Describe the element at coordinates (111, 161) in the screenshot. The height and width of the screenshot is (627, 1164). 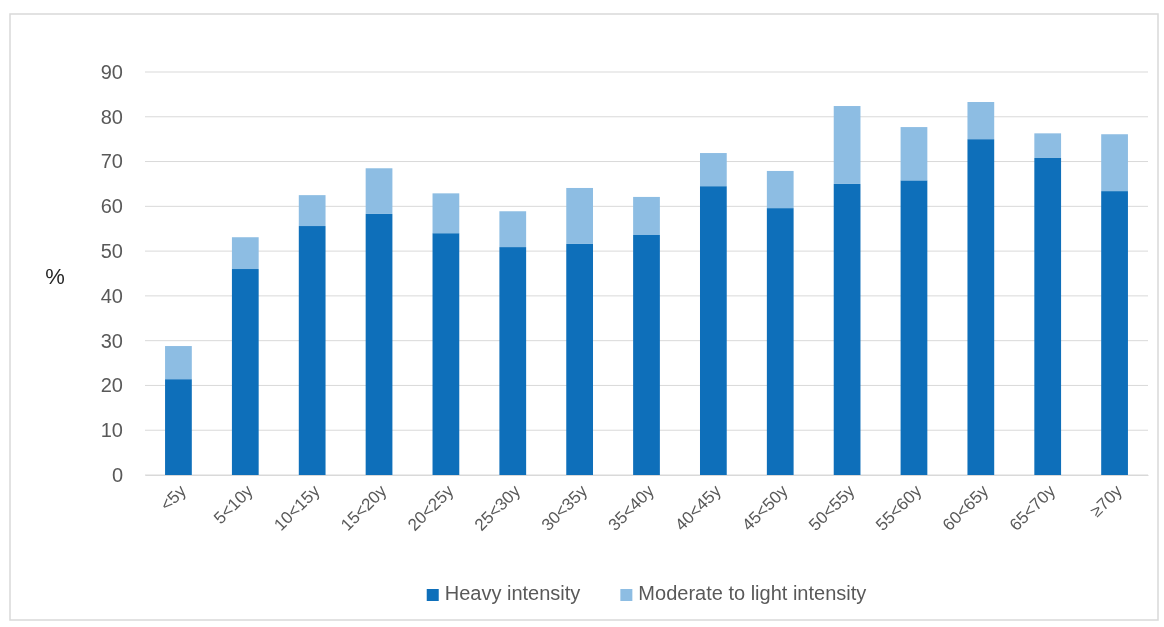
I see `y-tick-label: 70` at that location.